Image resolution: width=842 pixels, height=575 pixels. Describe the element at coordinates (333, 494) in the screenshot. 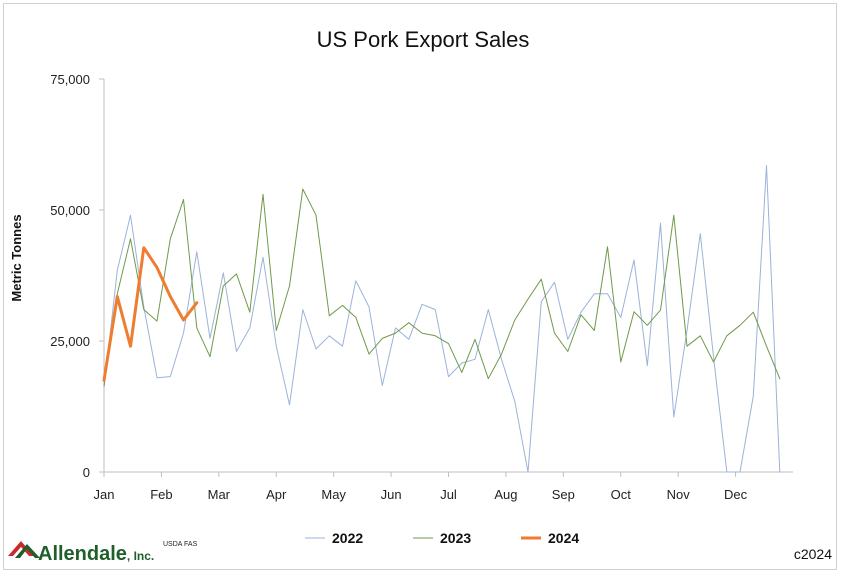

I see `x-tick-label: May` at that location.